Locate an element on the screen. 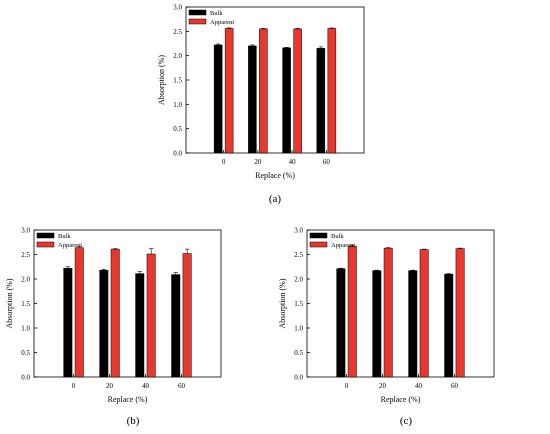 Image resolution: width=550 pixels, height=434 pixels. caption-c: (c) is located at coordinates (406, 421).